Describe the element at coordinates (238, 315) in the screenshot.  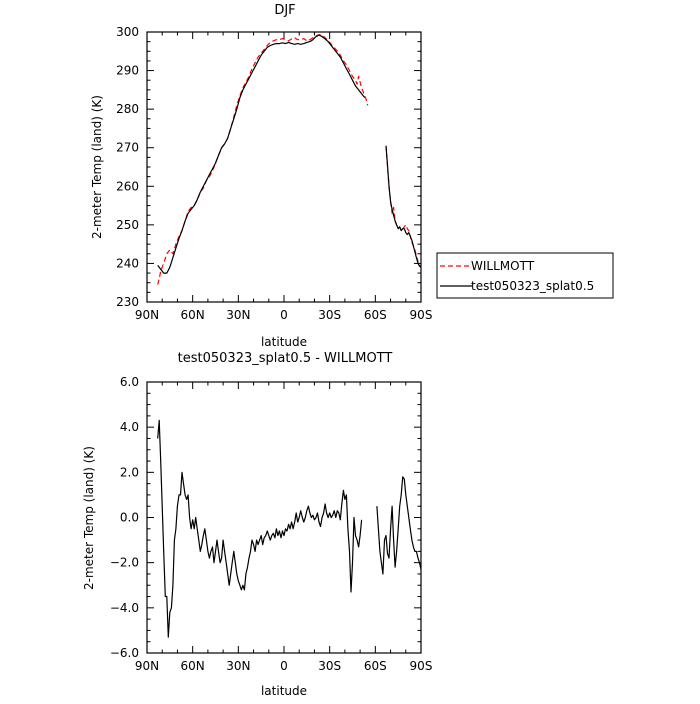
I see `top-x-tick-label: 30N` at that location.